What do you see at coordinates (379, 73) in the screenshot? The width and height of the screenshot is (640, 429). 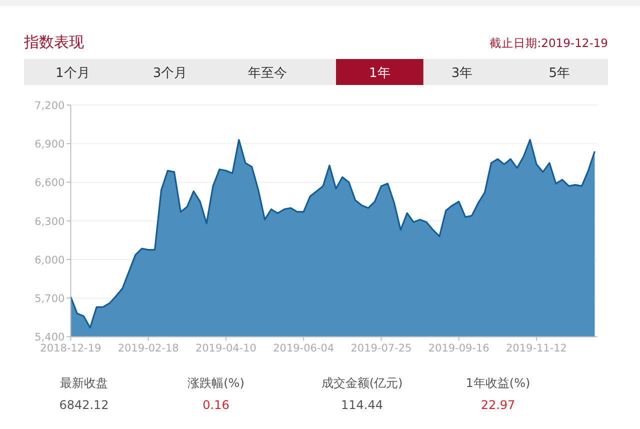 I see `text: 1年` at bounding box center [379, 73].